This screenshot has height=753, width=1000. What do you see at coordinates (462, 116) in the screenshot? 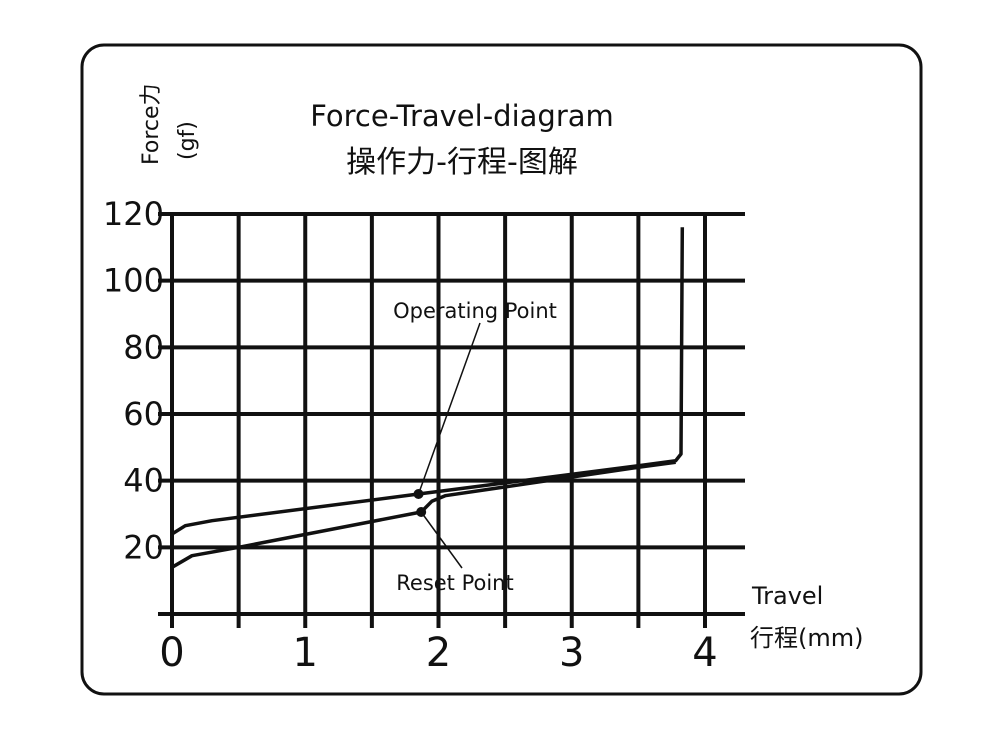
I see `chart-title: Force-Travel-diagram` at bounding box center [462, 116].